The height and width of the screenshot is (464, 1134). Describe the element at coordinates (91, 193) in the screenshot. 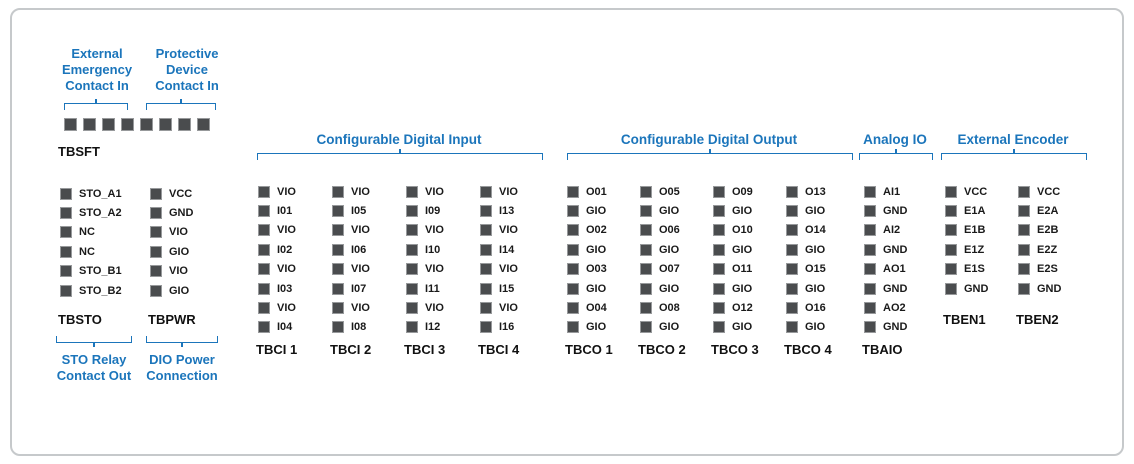

I see `pin-row: STO_A1` at that location.